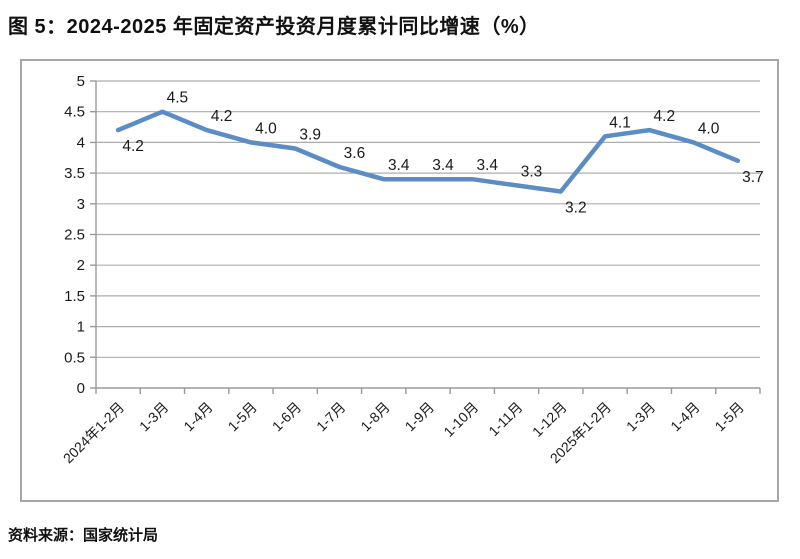 The height and width of the screenshot is (559, 800). What do you see at coordinates (375, 417) in the screenshot?
I see `svg-text: 1-8月` at bounding box center [375, 417].